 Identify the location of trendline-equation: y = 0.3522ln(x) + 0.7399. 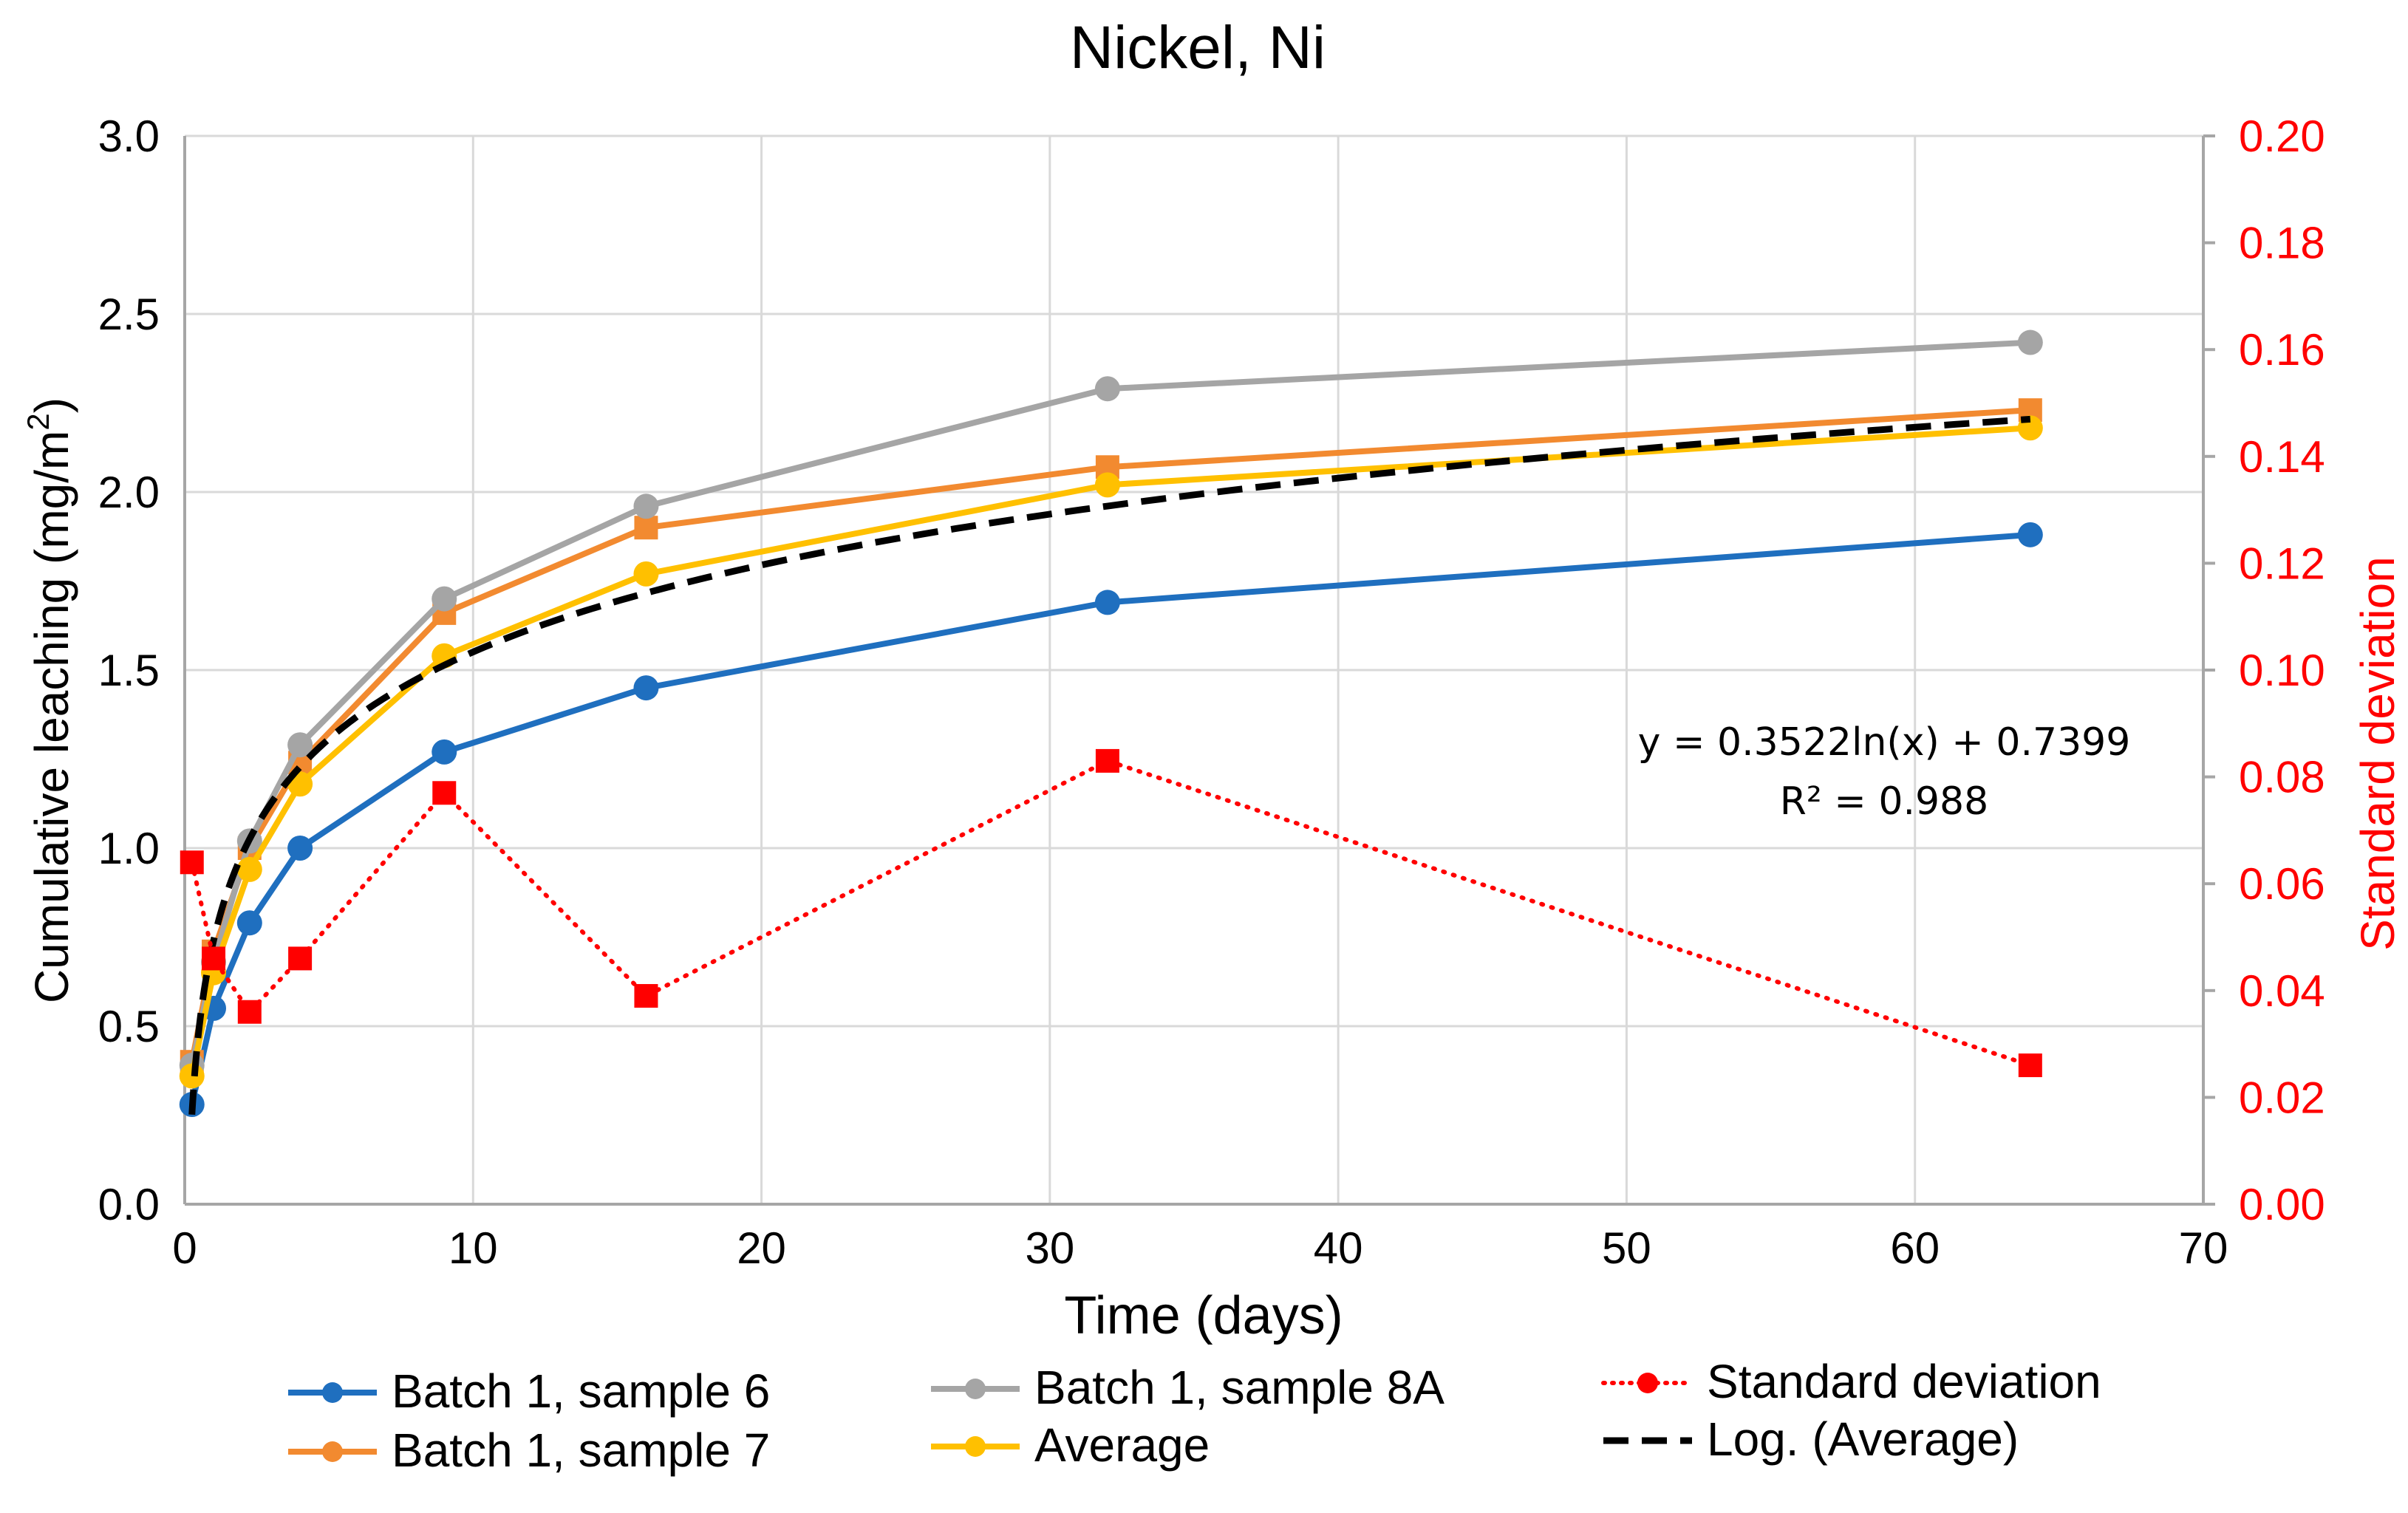
(1885, 742).